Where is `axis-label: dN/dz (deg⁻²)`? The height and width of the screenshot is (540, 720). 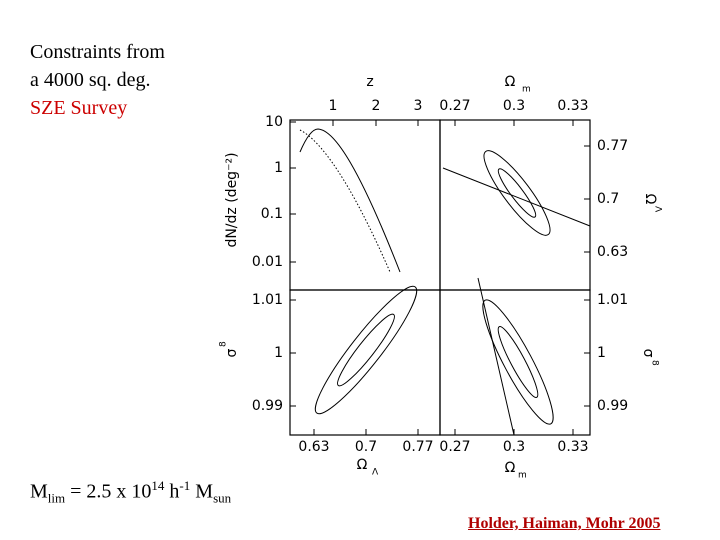
axis-label: dN/dz (deg⁻²) is located at coordinates (232, 199).